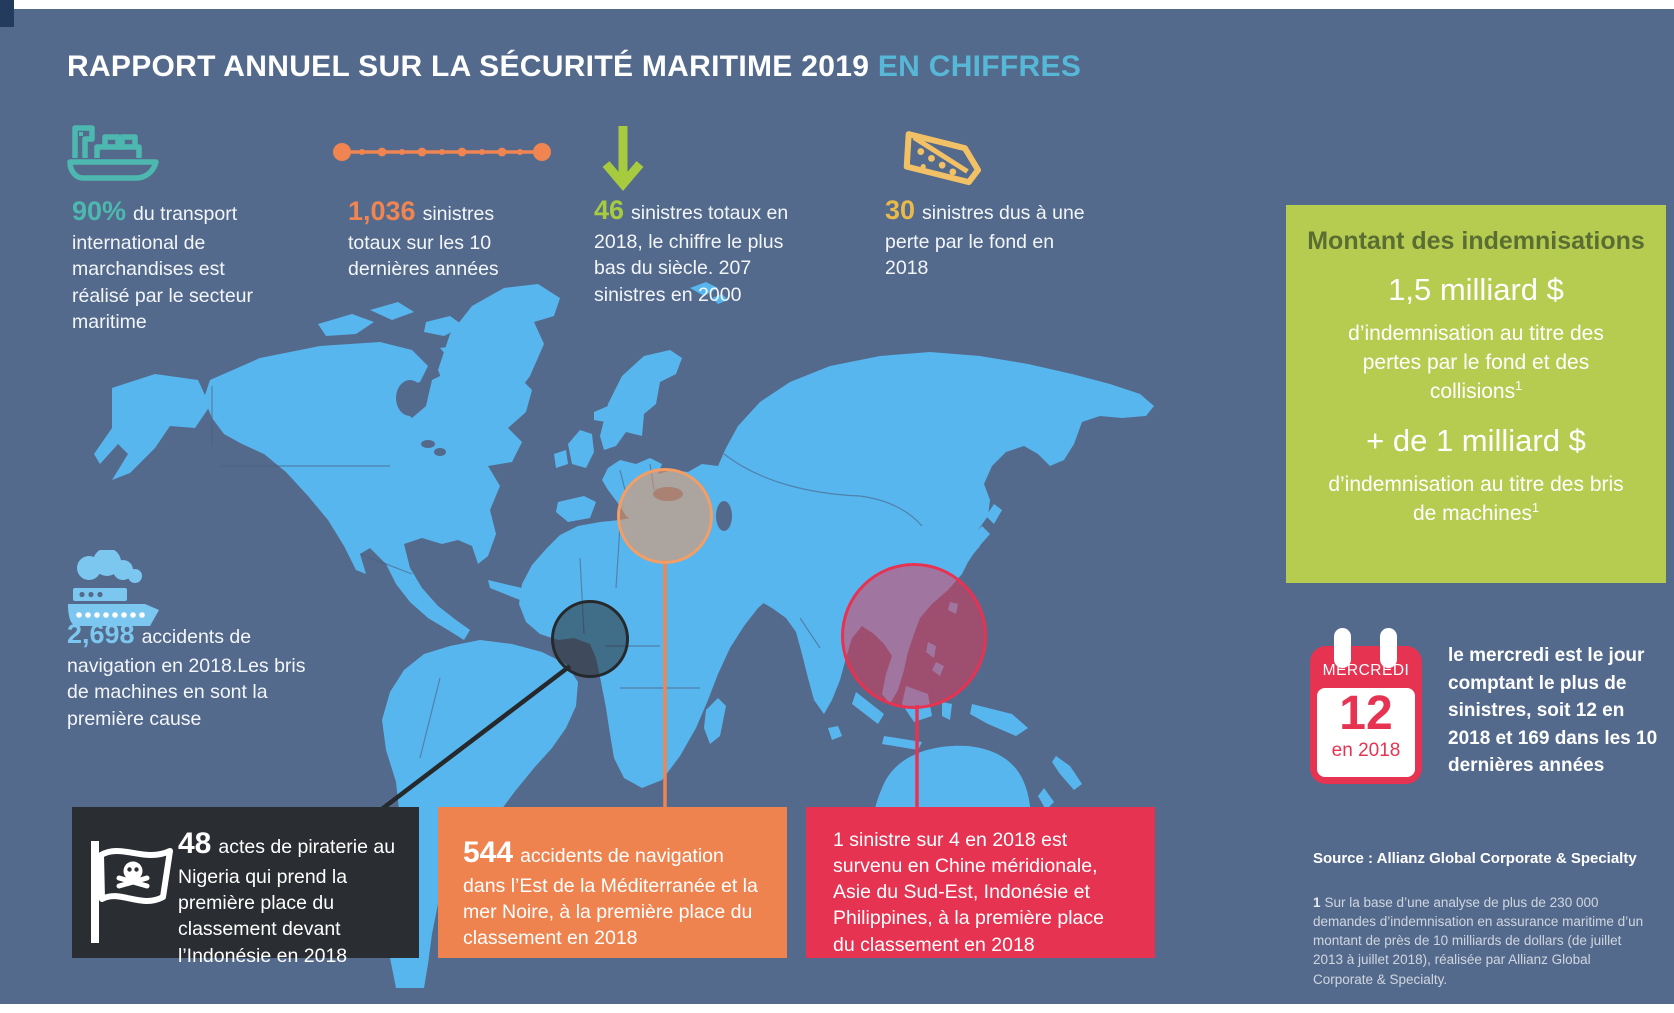 This screenshot has width=1674, height=1013. What do you see at coordinates (488, 852) in the screenshot?
I see `east-med-callout-value: 544` at bounding box center [488, 852].